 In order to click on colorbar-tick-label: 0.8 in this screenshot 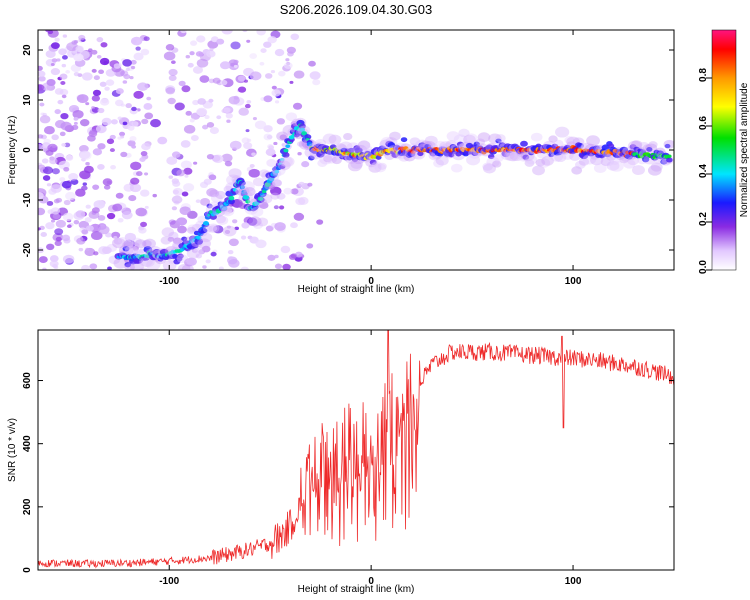, I will do `click(703, 75)`.